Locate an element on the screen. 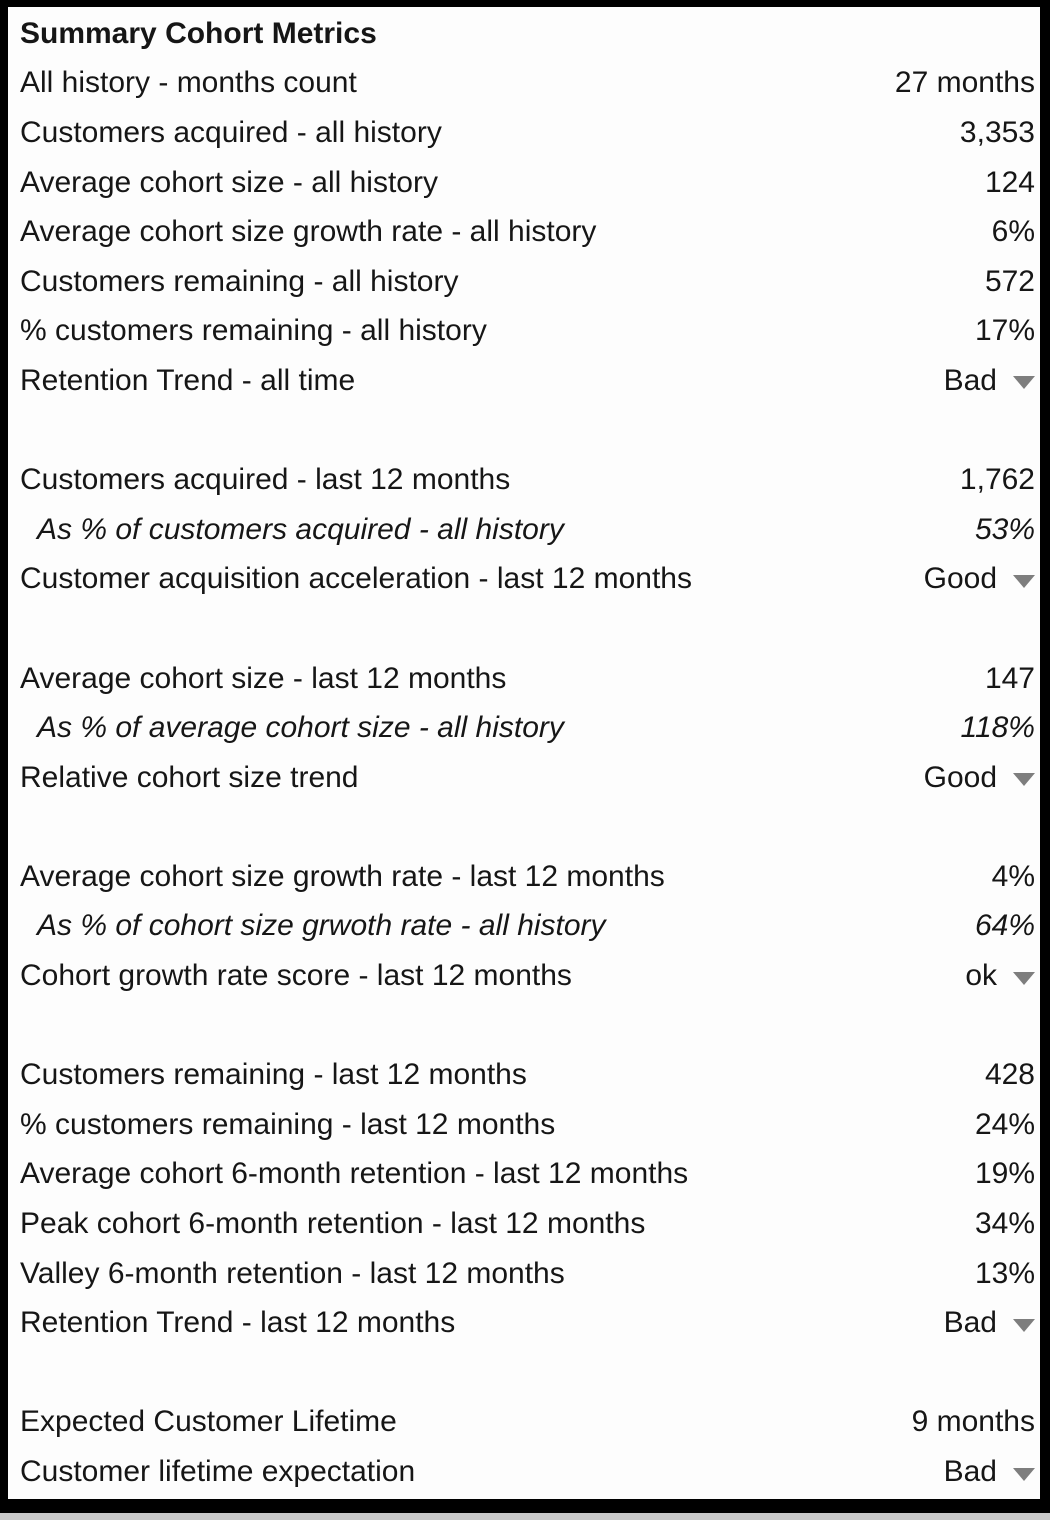  metric-value: 17% is located at coordinates (1004, 331).